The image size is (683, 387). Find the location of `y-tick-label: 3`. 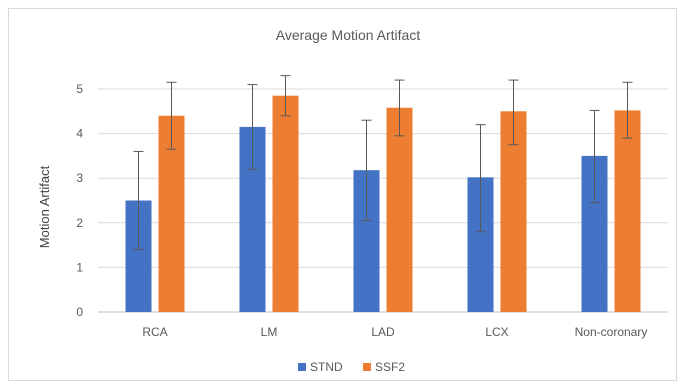

y-tick-label: 3 is located at coordinates (79, 178).